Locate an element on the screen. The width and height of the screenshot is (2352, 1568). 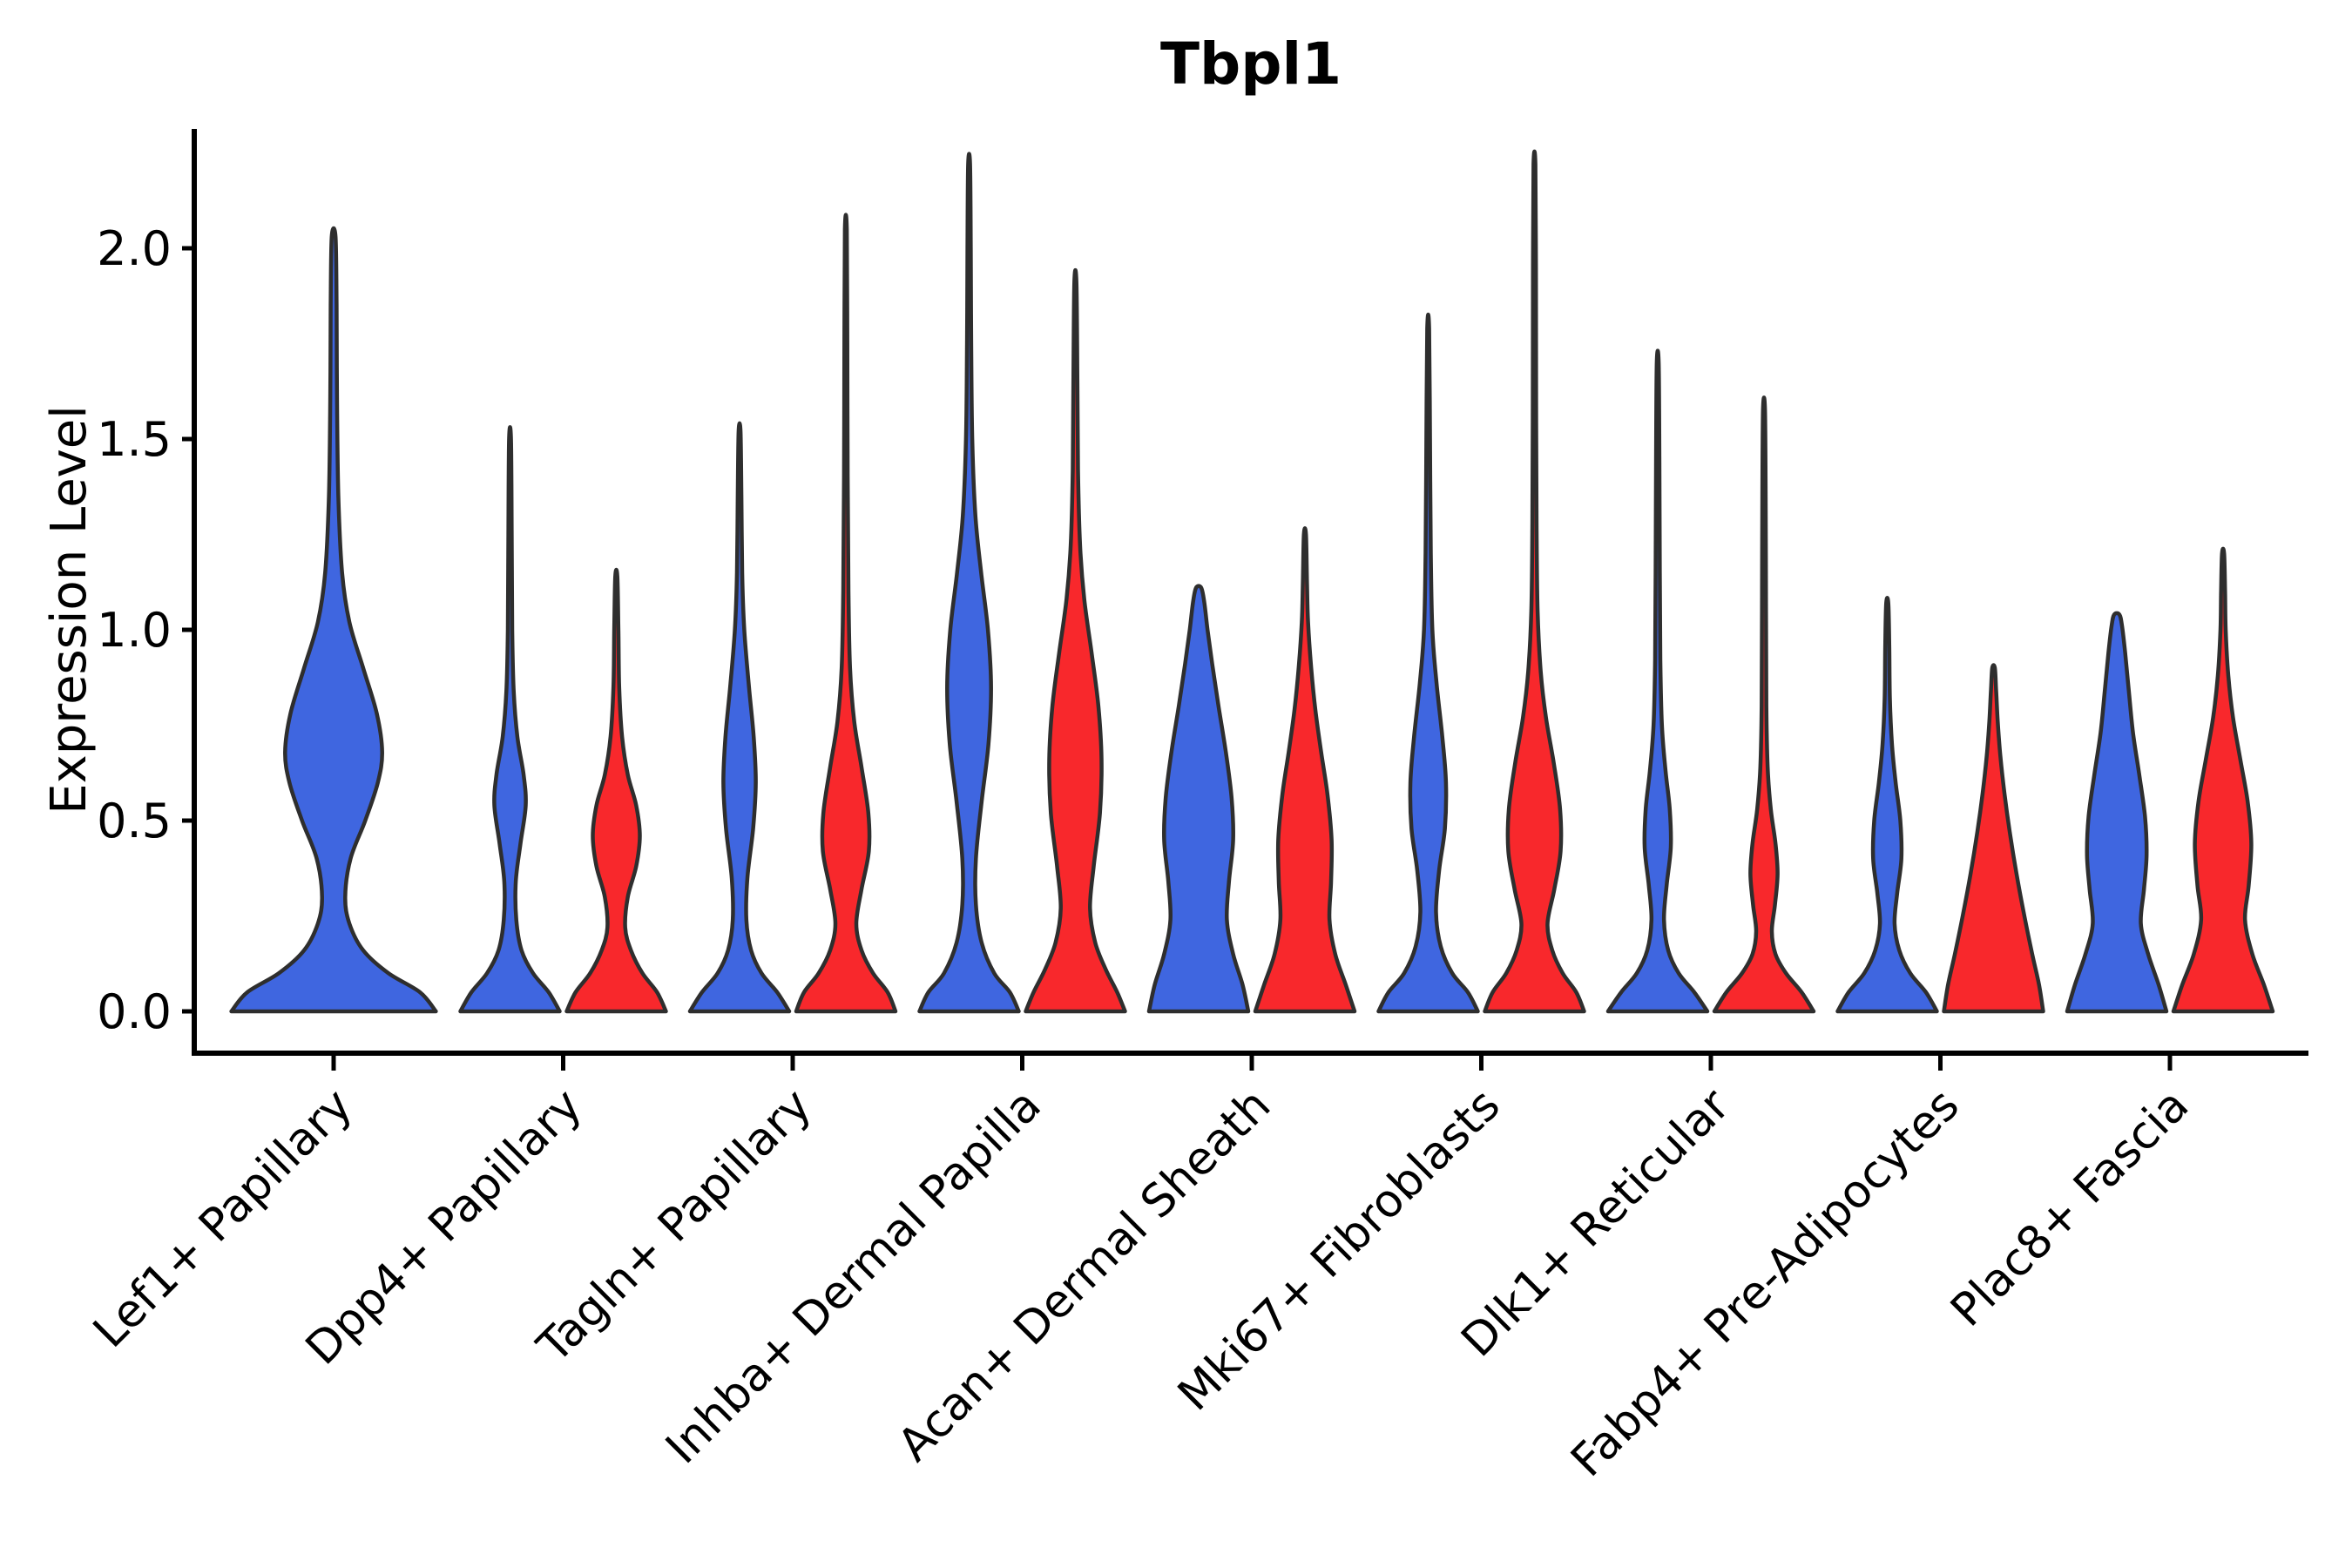
violin-fabp4-pre-adipocytes-red is located at coordinates (1994, 839).